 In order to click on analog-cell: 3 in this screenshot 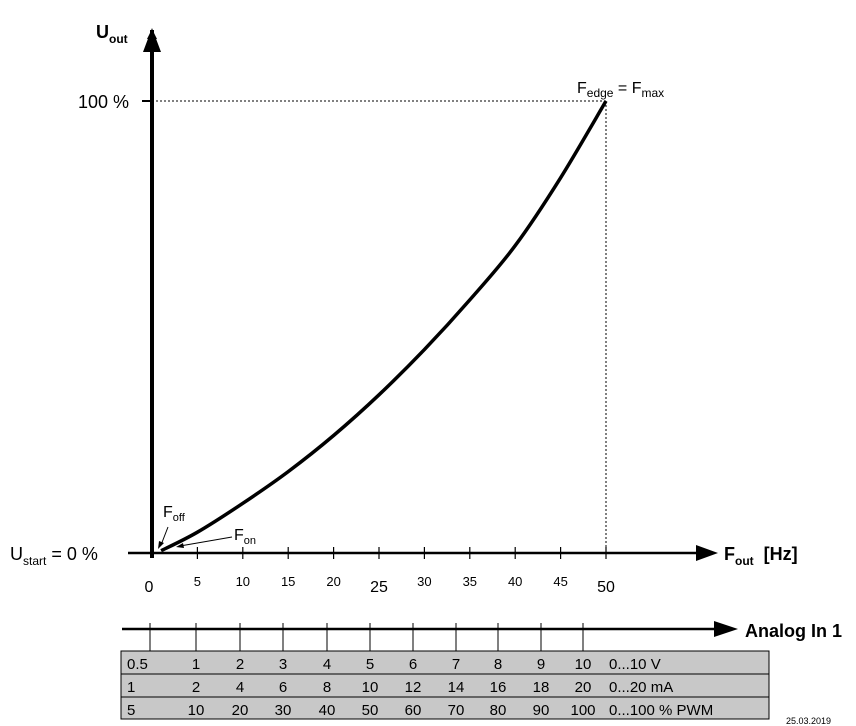, I will do `click(283, 664)`.